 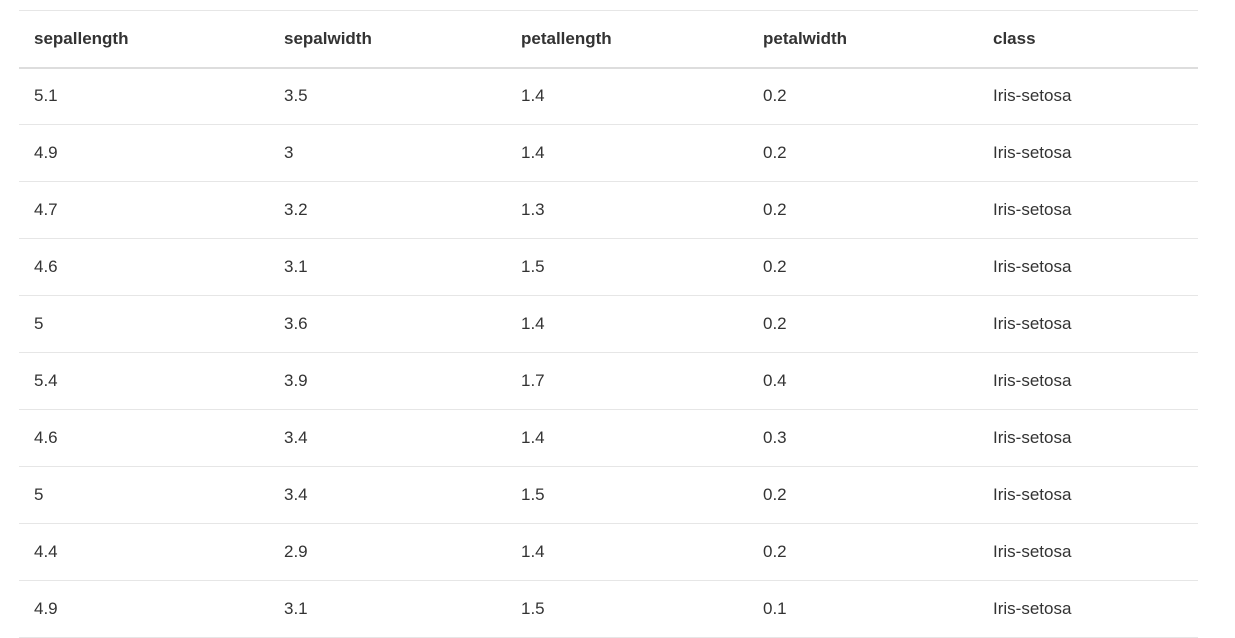 What do you see at coordinates (608, 495) in the screenshot?
I see `table-row: 5 3.4 1.5 0.2 Iris-setosa` at bounding box center [608, 495].